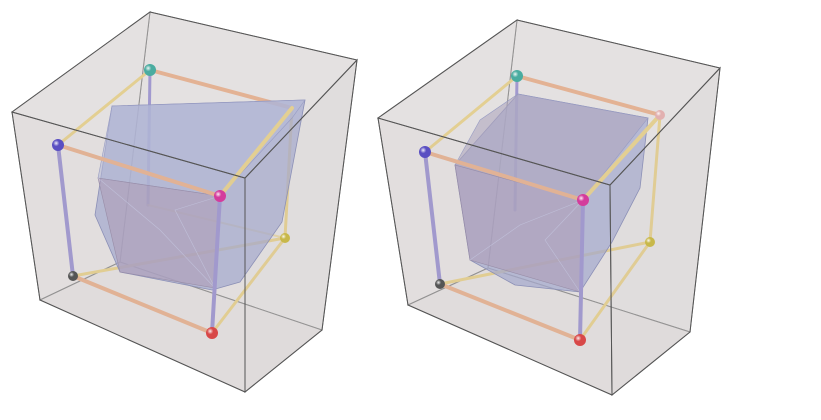 The image size is (821, 420). What do you see at coordinates (588, 95) in the screenshot?
I see `edge-back-top` at bounding box center [588, 95].